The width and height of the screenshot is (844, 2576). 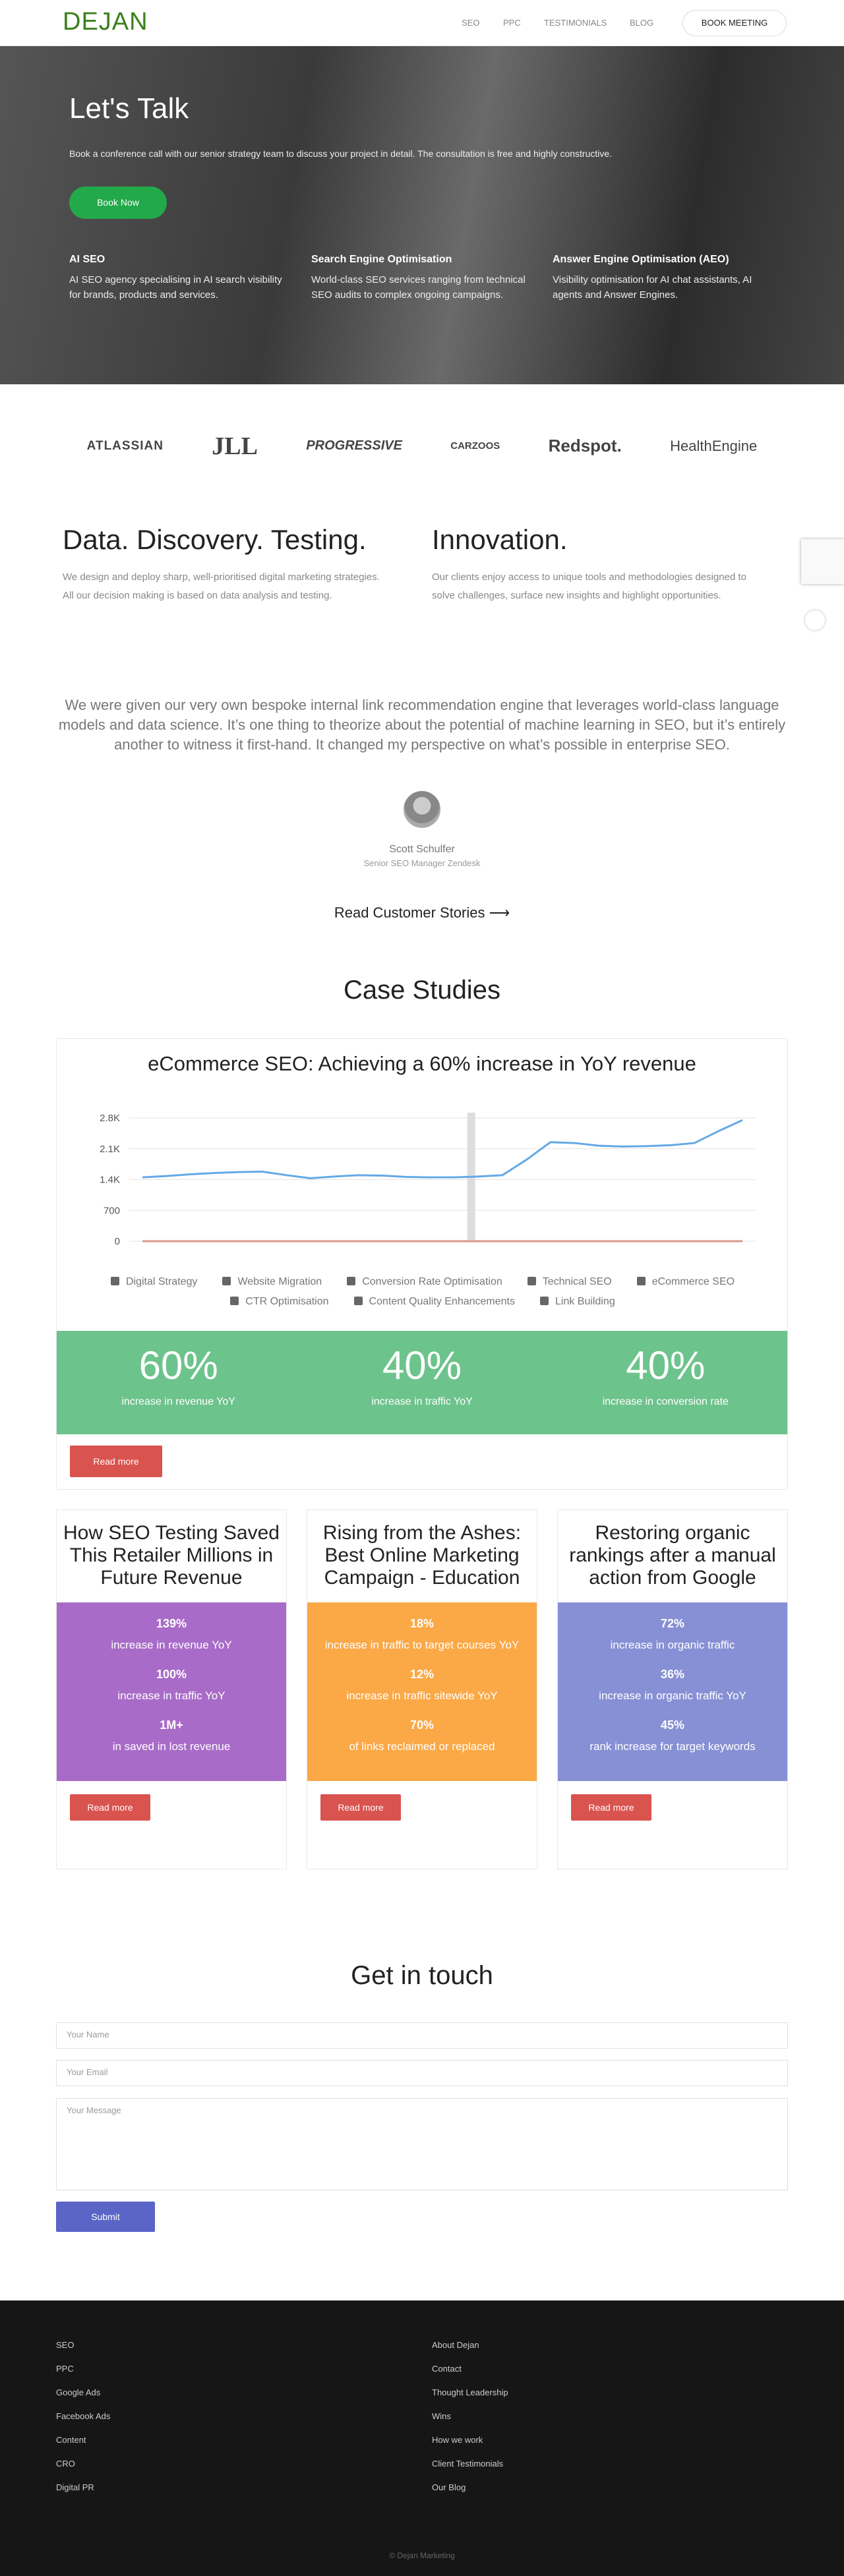 I want to click on name-input: Your Name, so click(x=422, y=2035).